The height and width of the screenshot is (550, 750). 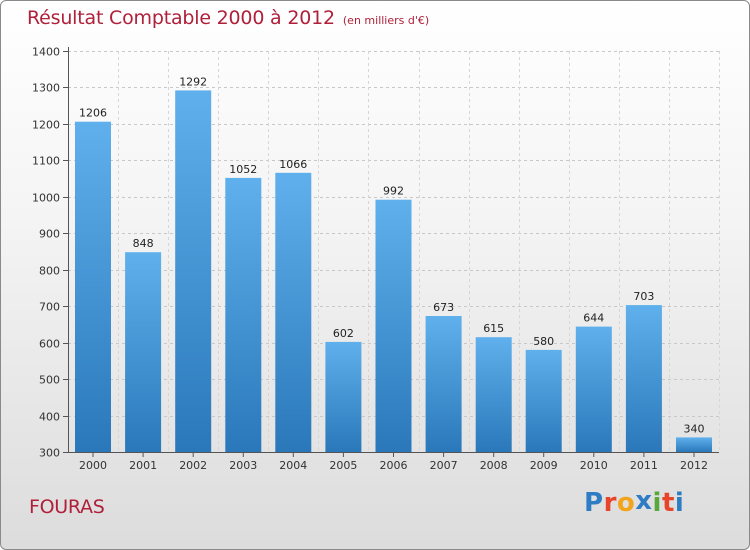 What do you see at coordinates (193, 81) in the screenshot?
I see `value-label: 1292` at bounding box center [193, 81].